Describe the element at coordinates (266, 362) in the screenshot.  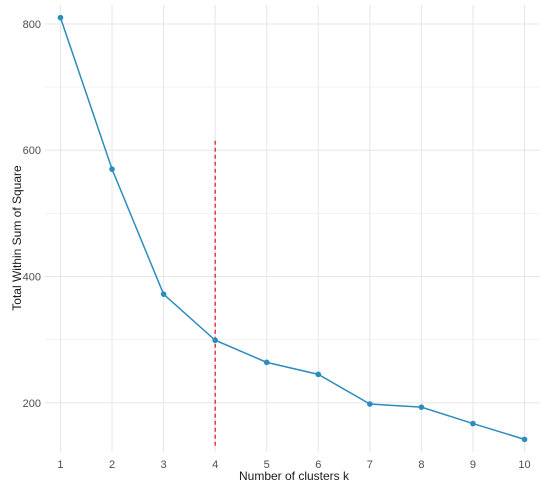
I see `data-point-k5` at that location.